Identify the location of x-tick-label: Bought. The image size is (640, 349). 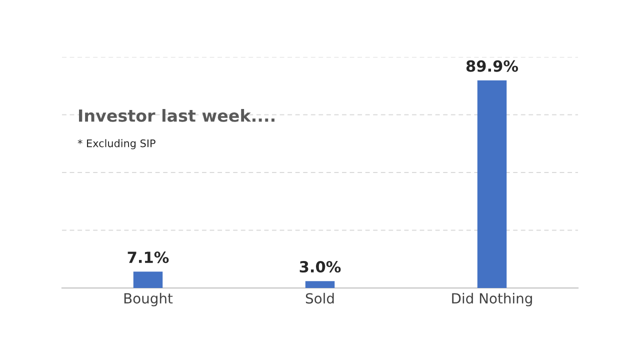
(148, 299).